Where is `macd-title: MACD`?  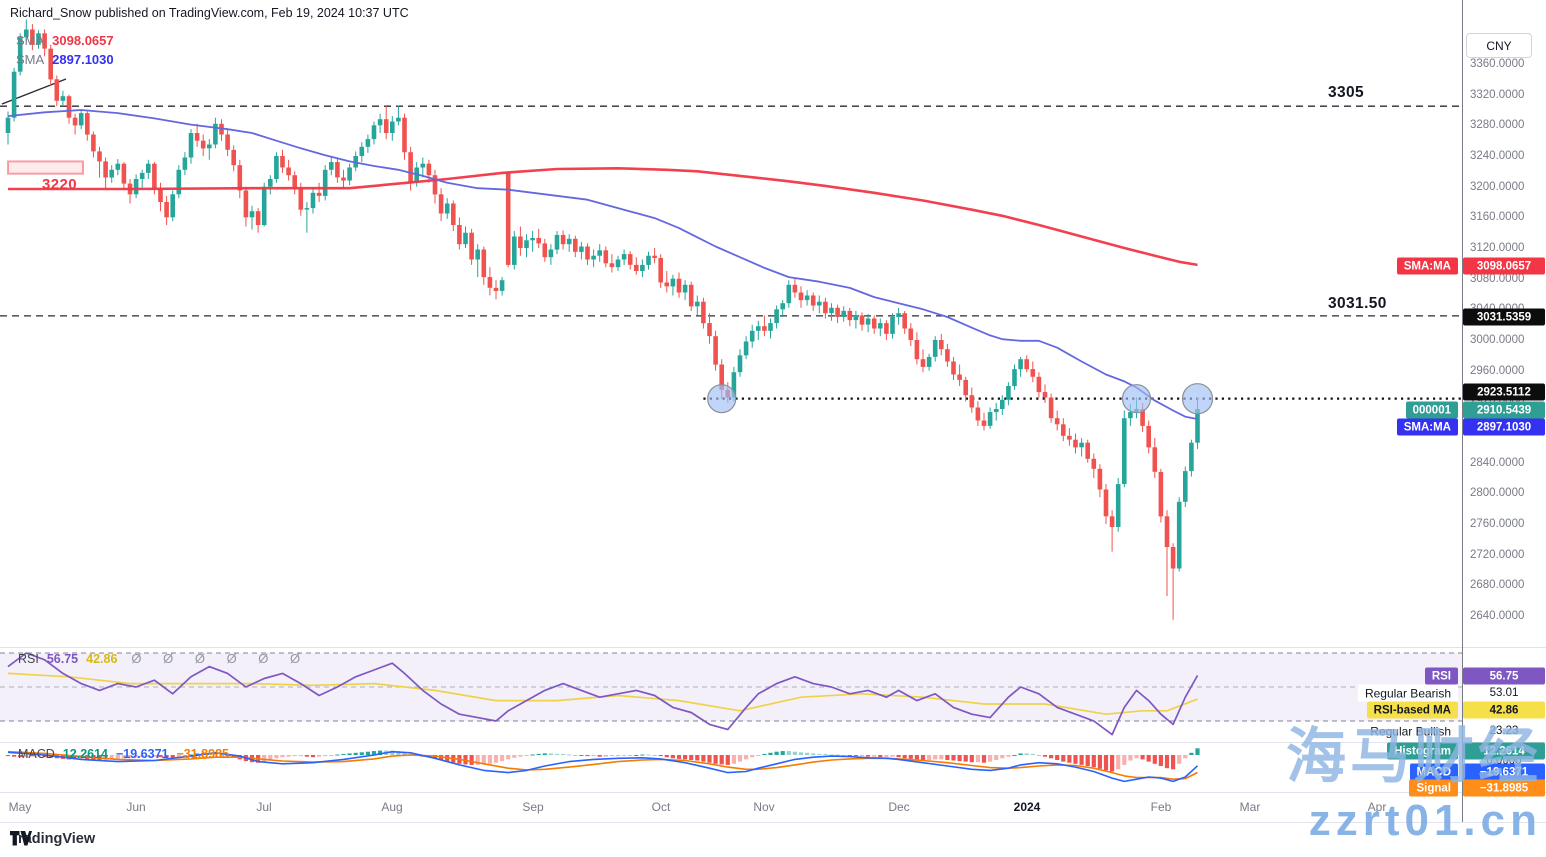 macd-title: MACD is located at coordinates (36, 754).